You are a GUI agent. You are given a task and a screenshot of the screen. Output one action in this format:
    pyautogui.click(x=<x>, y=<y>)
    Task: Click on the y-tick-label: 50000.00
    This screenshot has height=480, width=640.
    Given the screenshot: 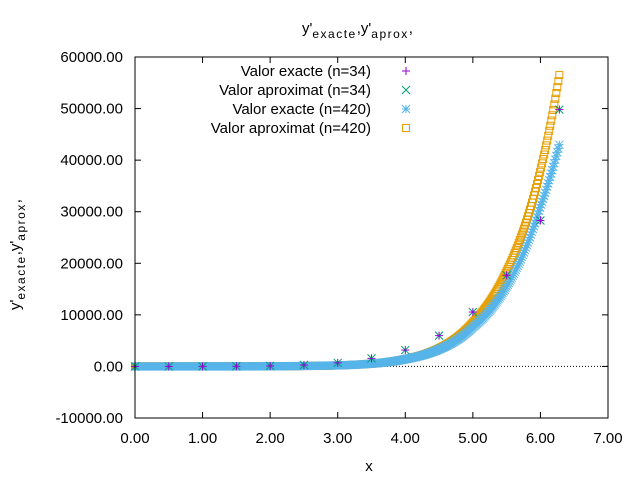 What is the action you would take?
    pyautogui.click(x=91, y=109)
    